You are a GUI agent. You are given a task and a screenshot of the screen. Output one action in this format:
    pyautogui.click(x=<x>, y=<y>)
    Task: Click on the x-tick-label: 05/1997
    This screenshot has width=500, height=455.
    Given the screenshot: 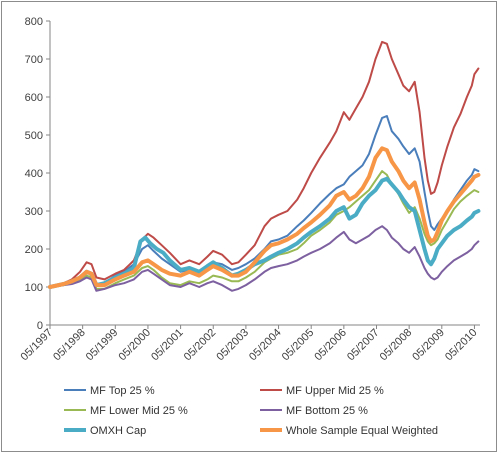 What is the action you would take?
    pyautogui.click(x=37, y=345)
    